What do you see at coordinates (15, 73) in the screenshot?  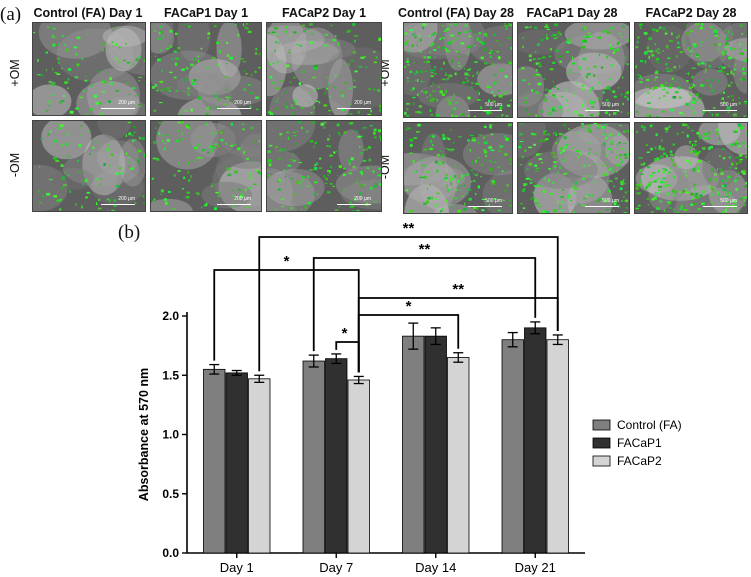 I see `row-label: +OM` at bounding box center [15, 73].